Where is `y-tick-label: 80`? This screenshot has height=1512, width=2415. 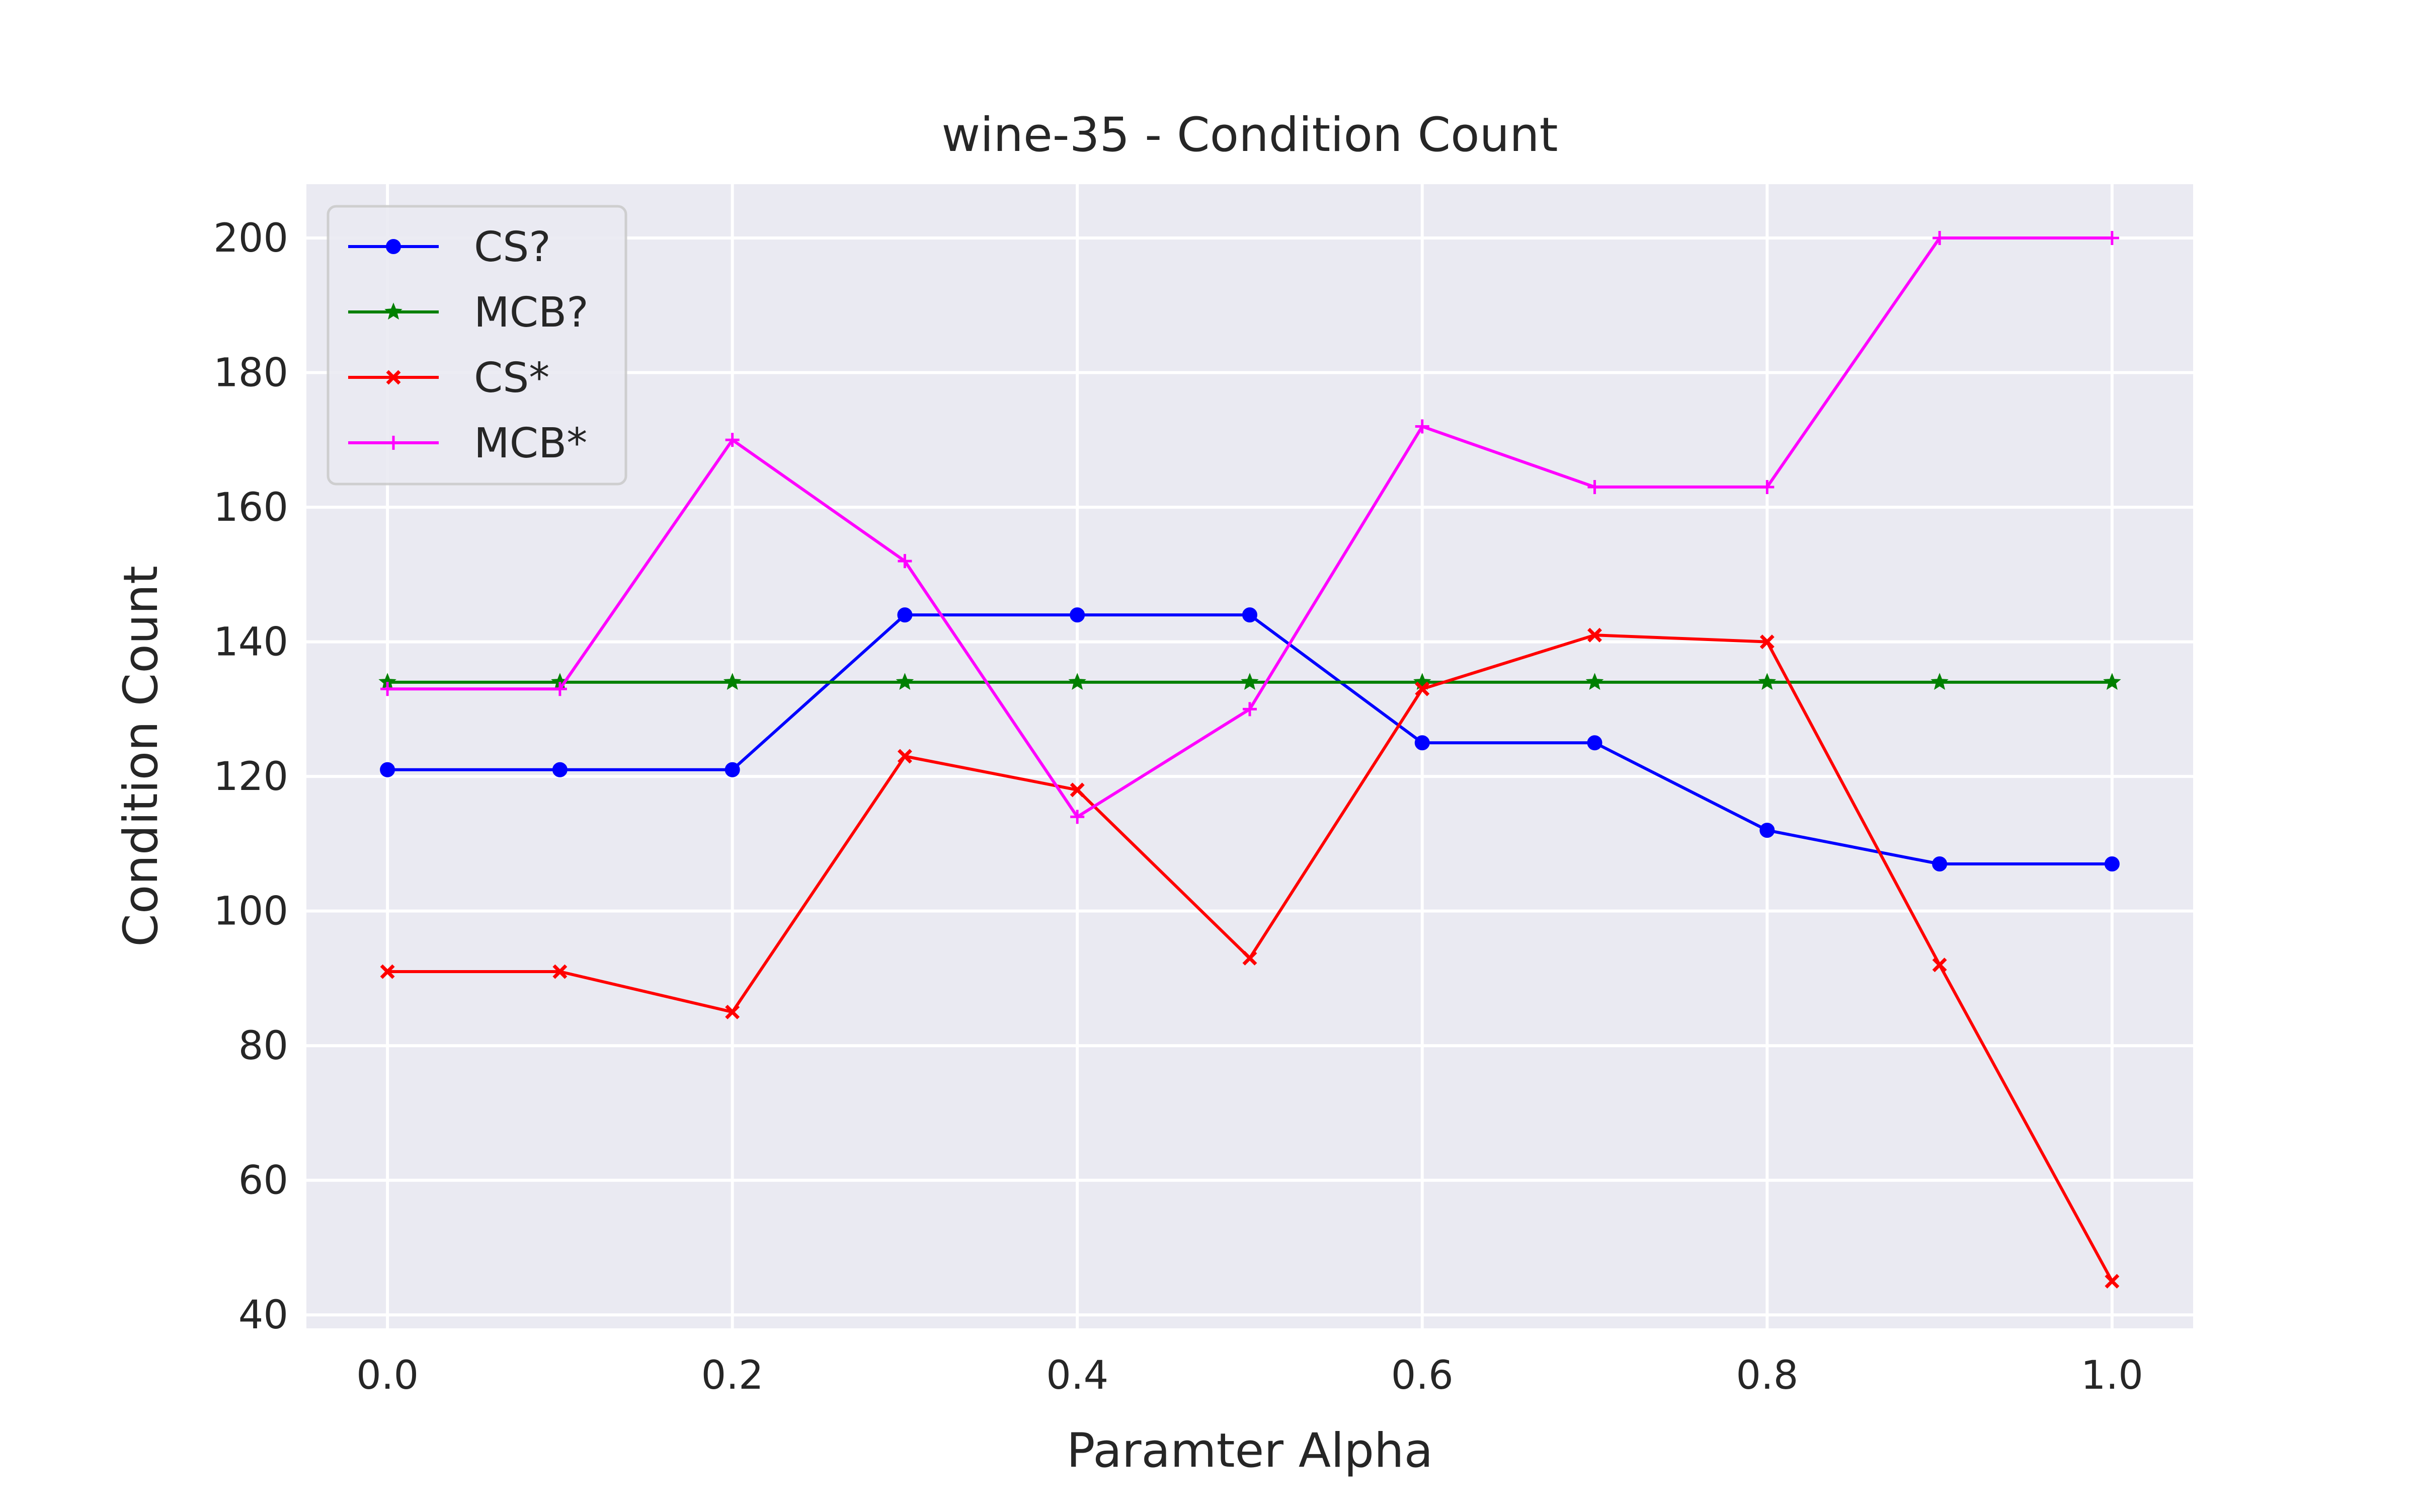 y-tick-label: 80 is located at coordinates (263, 1046).